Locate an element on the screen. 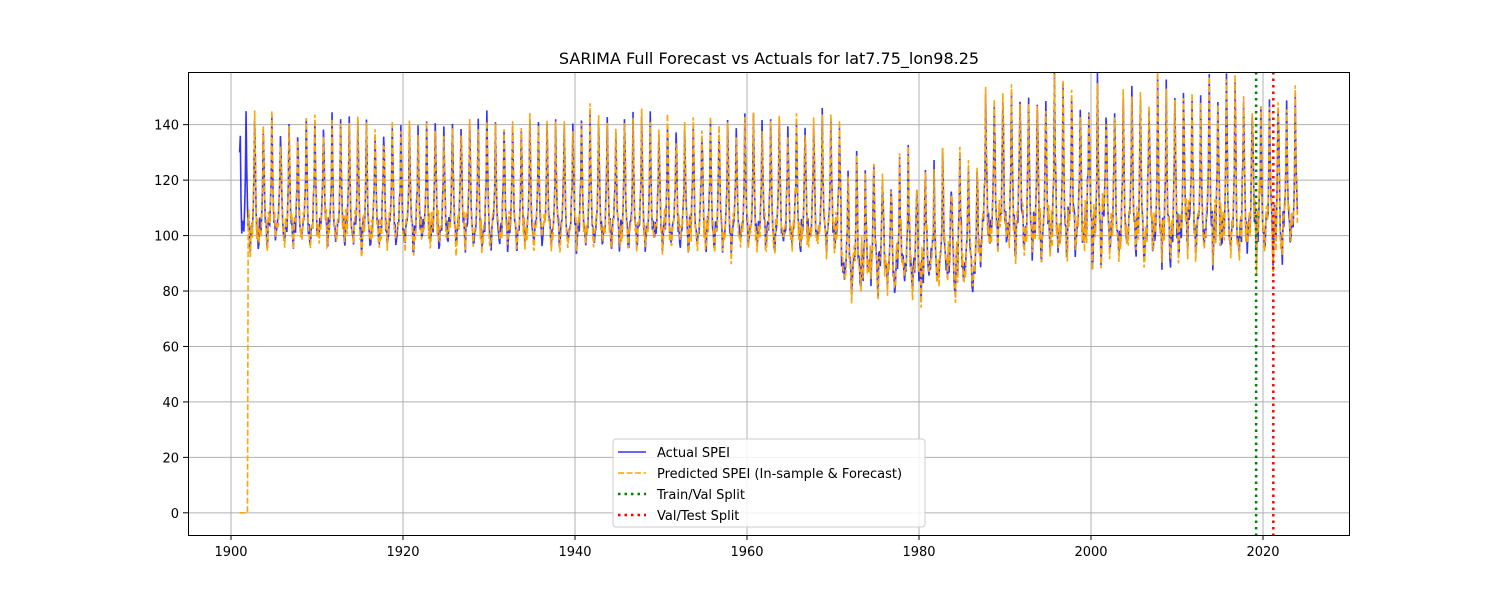 The height and width of the screenshot is (600, 1500). x-tick-label: 1980 is located at coordinates (918, 552).